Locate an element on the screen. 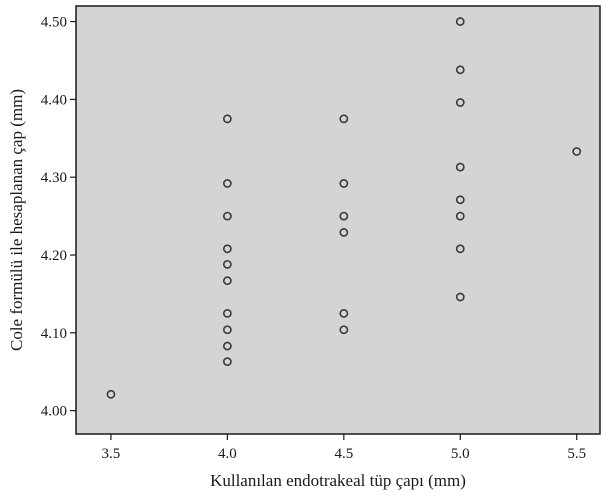  y-tick-label: 4.40 is located at coordinates (54, 100).